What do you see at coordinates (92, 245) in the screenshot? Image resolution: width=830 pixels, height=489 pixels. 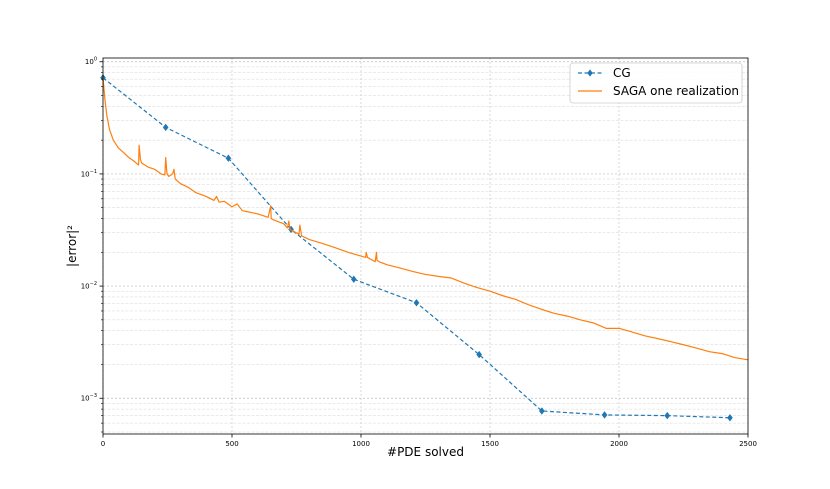 I see `y-axis-ticks: 10⁻³ 10⁻² 10⁻¹ 10⁰` at bounding box center [92, 245].